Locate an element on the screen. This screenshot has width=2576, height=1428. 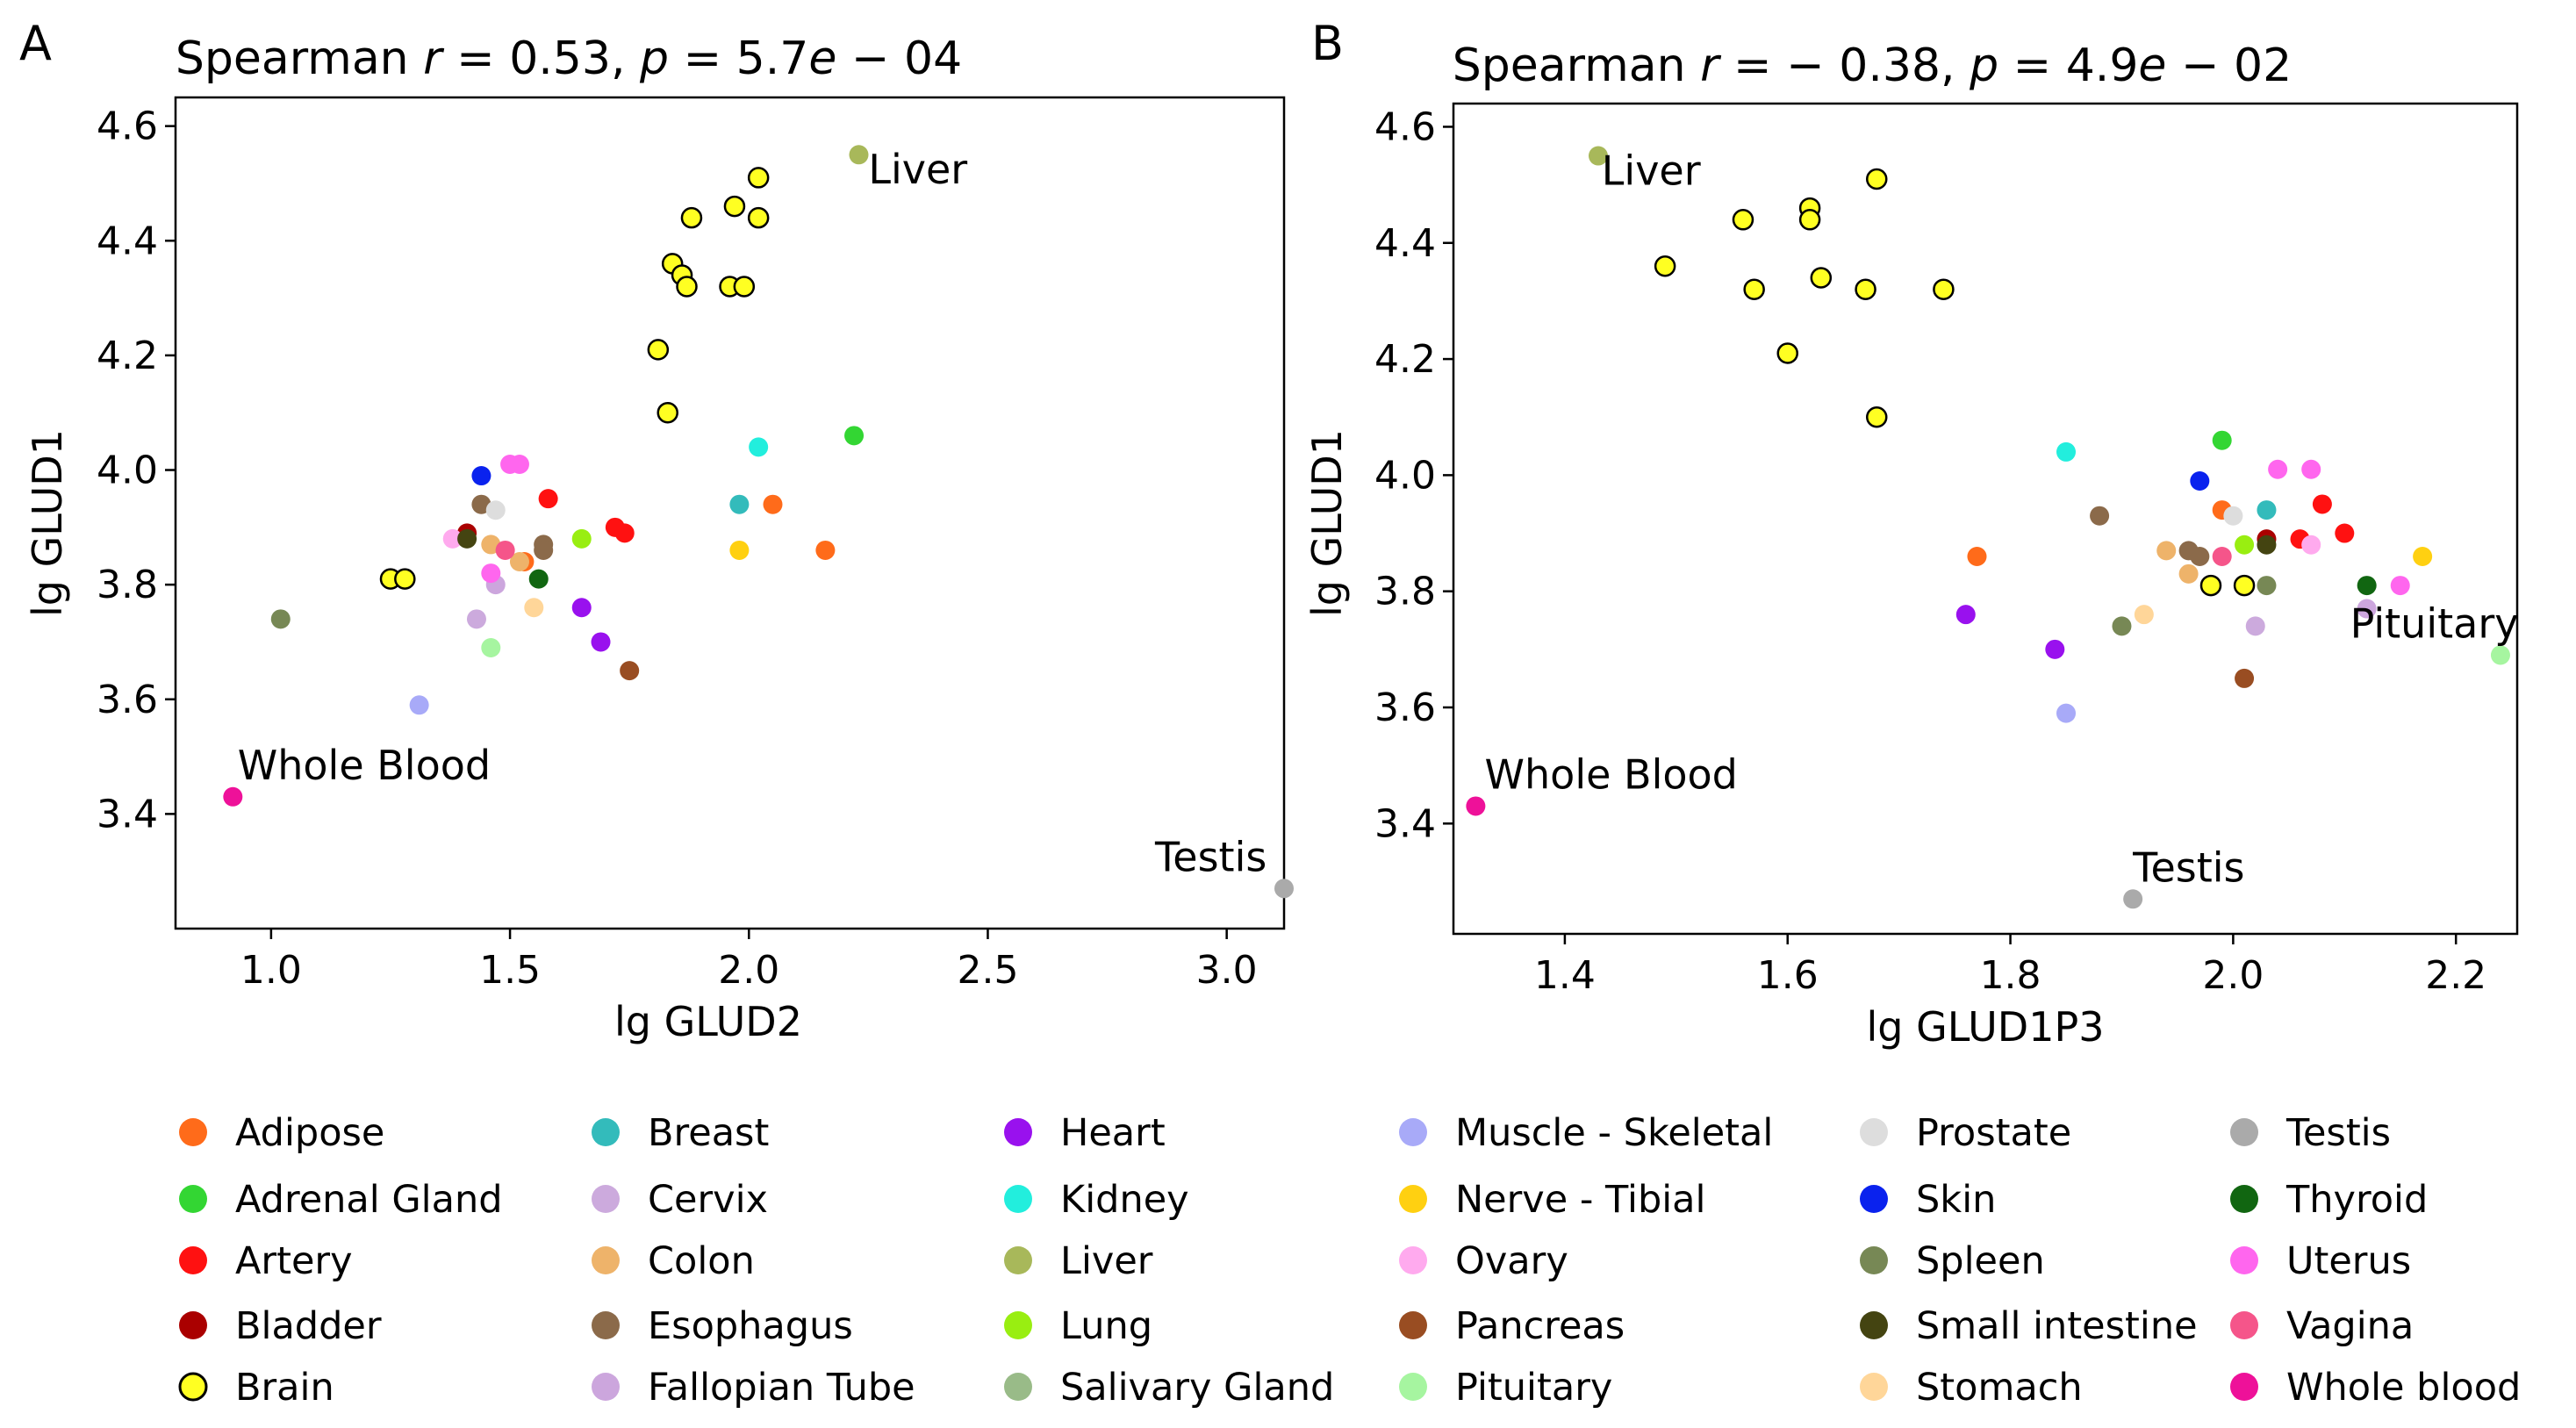
legend-label-pituitary: Pituitary is located at coordinates (1533, 1388).